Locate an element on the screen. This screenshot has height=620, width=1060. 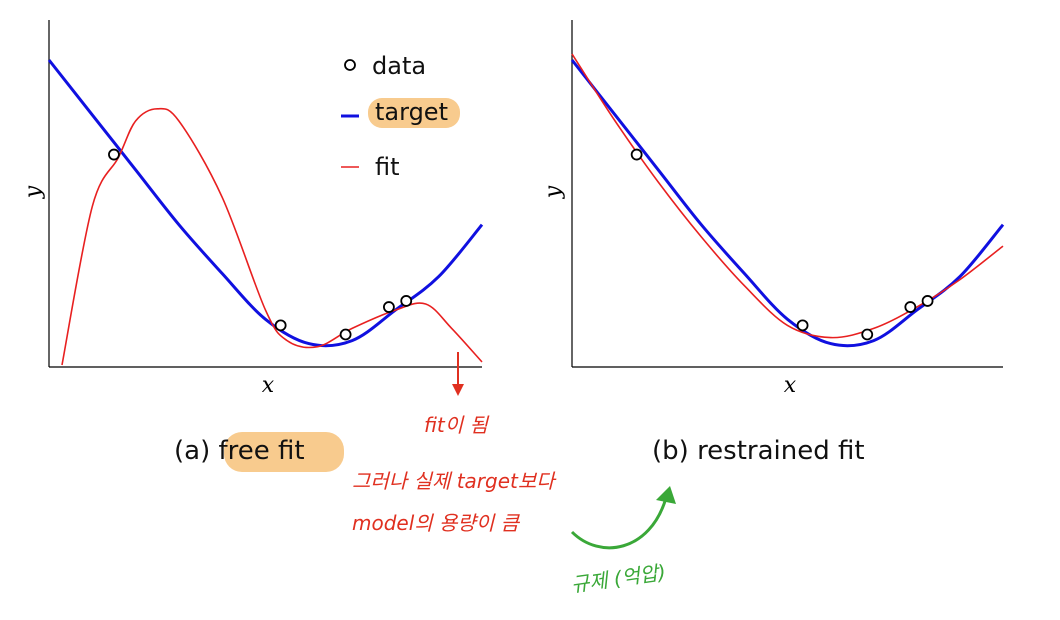
legend: data target fit is located at coordinates (400, 116).